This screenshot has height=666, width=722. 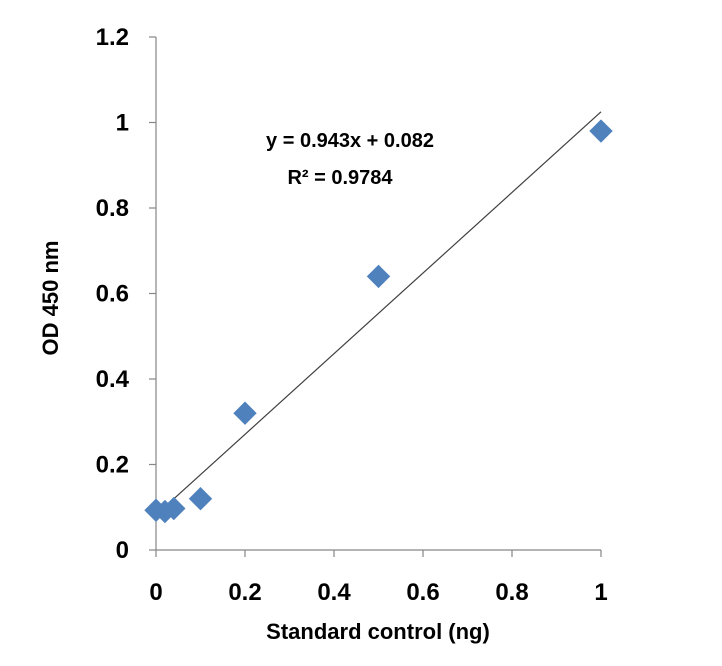 I want to click on trendline-r-squared: R² = 0.9784, so click(x=340, y=178).